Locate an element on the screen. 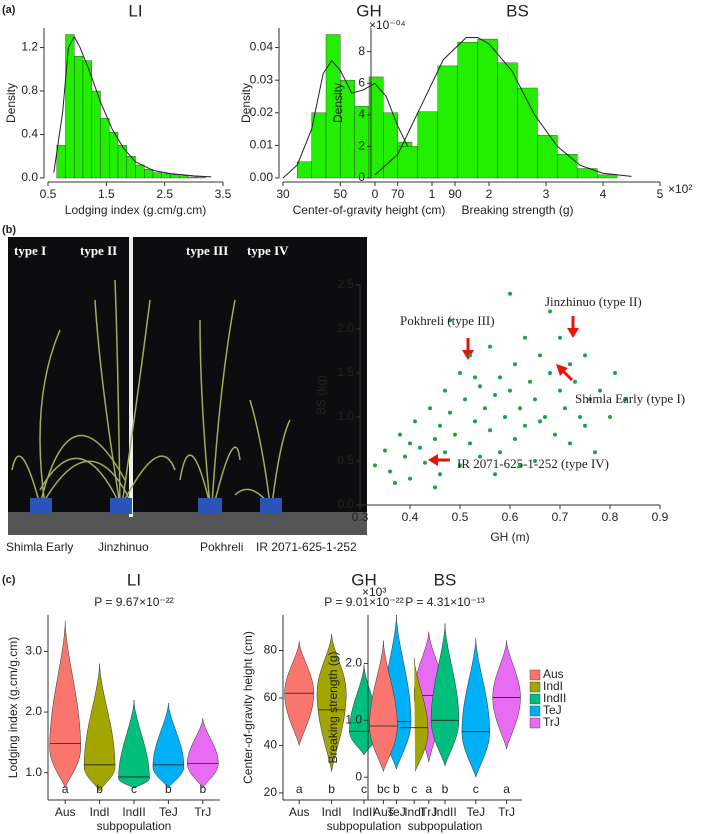 This screenshot has width=709, height=834. y-tick-label: 0.8 is located at coordinates (29, 90).